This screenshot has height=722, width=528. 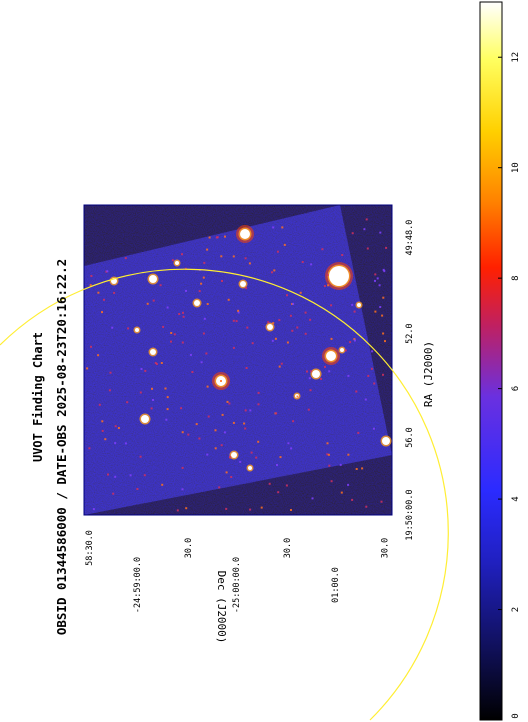 I want to click on y-axis-label: Dec (J2000), so click(x=221, y=607).